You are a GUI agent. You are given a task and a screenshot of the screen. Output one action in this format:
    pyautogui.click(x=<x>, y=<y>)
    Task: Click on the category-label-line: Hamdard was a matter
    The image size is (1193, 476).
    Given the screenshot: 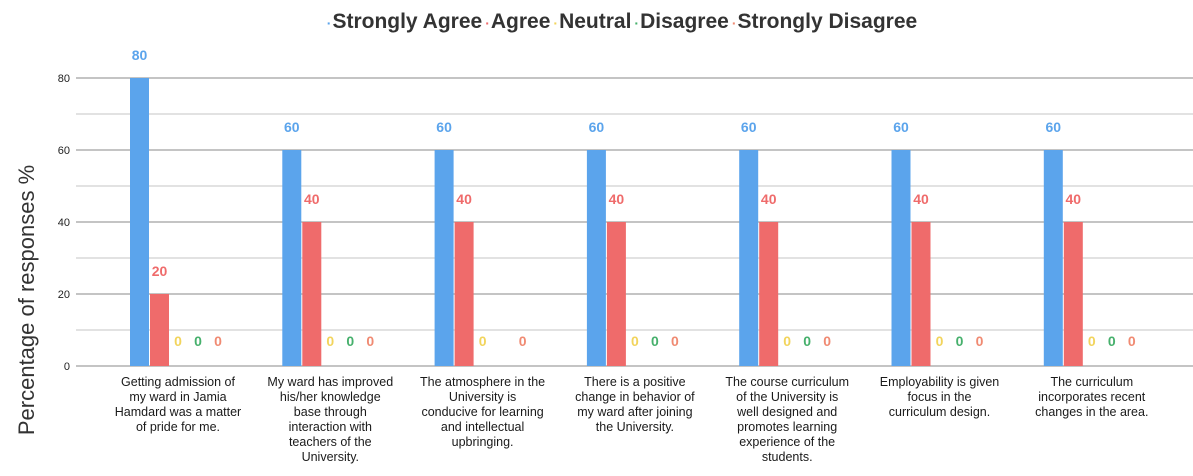 What is the action you would take?
    pyautogui.click(x=178, y=412)
    